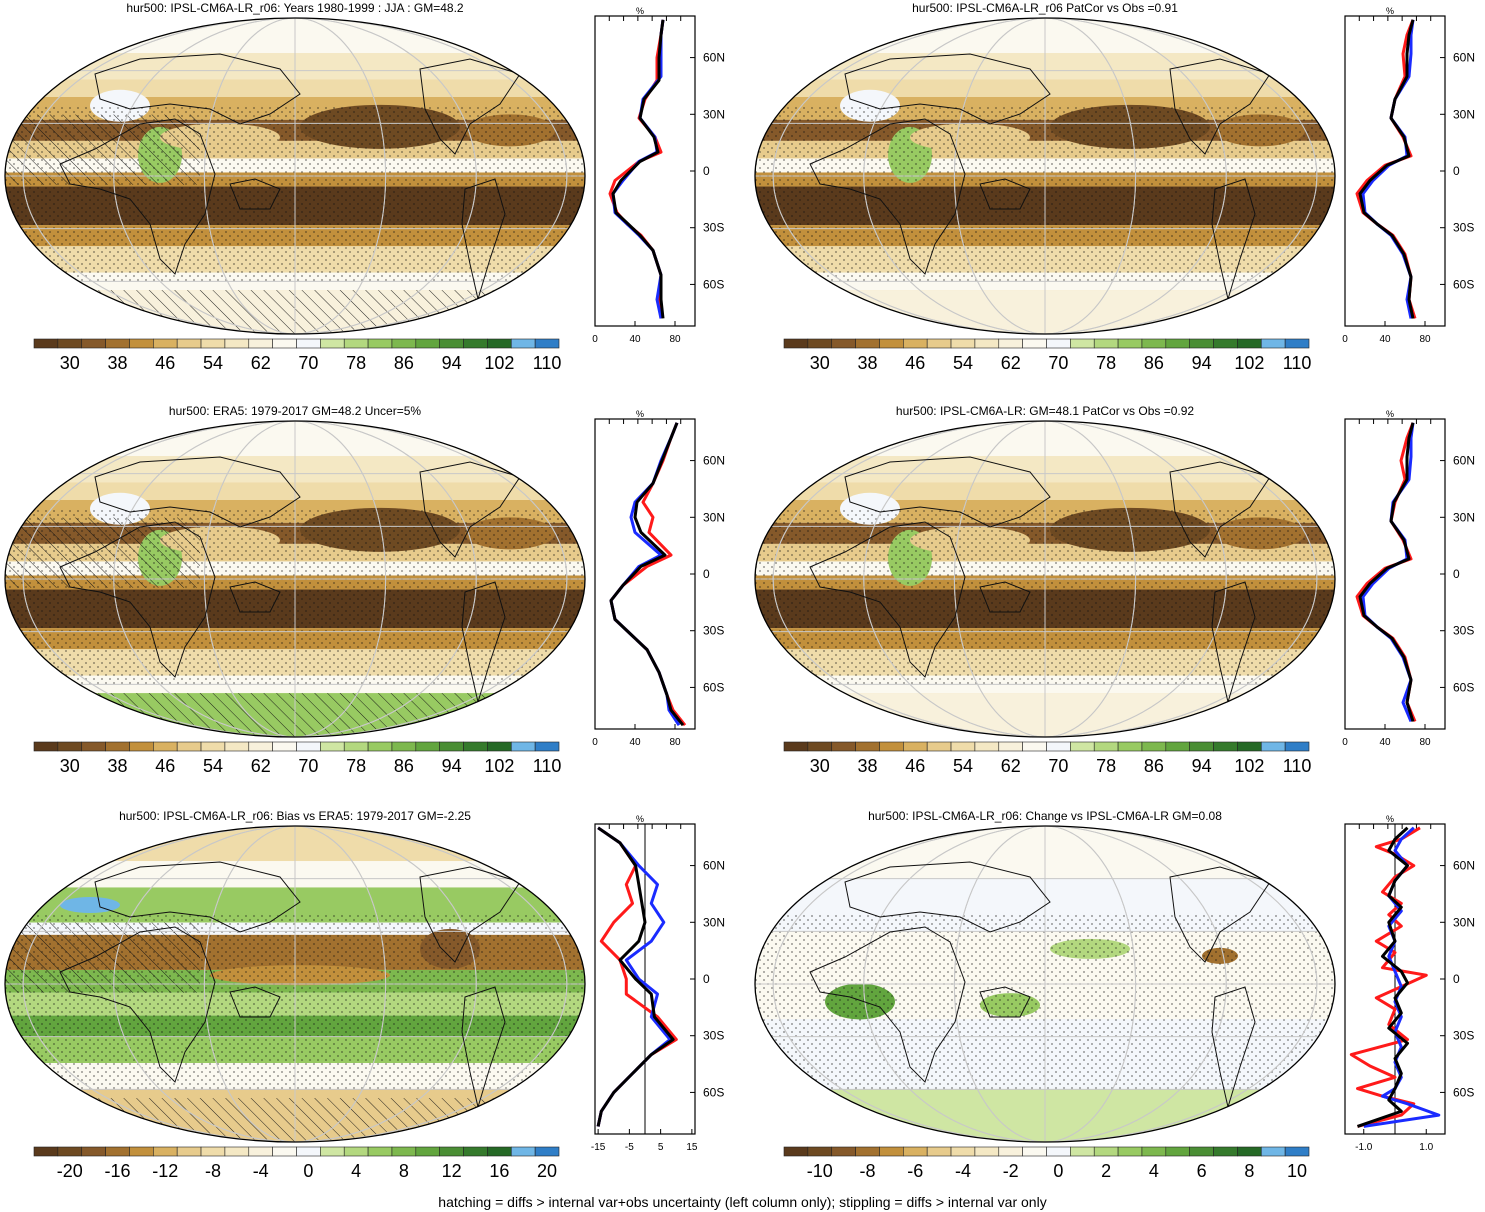 This screenshot has width=1485, height=1212. Describe the element at coordinates (1425, 742) in the screenshot. I see `profile-x-tick-label: 80` at that location.